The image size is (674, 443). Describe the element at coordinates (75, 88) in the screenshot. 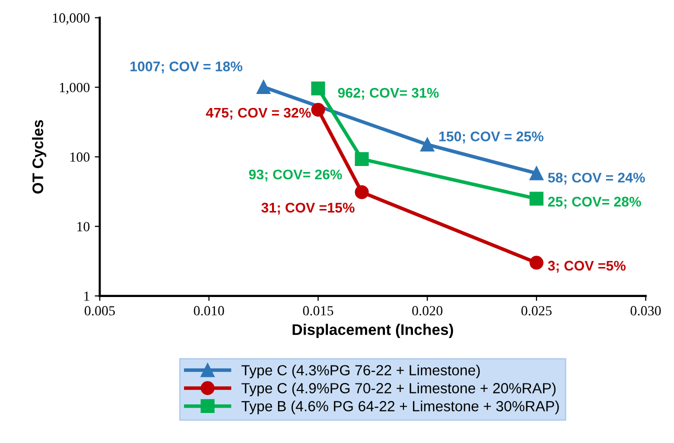

I see `y-tick-label: 1,000` at that location.